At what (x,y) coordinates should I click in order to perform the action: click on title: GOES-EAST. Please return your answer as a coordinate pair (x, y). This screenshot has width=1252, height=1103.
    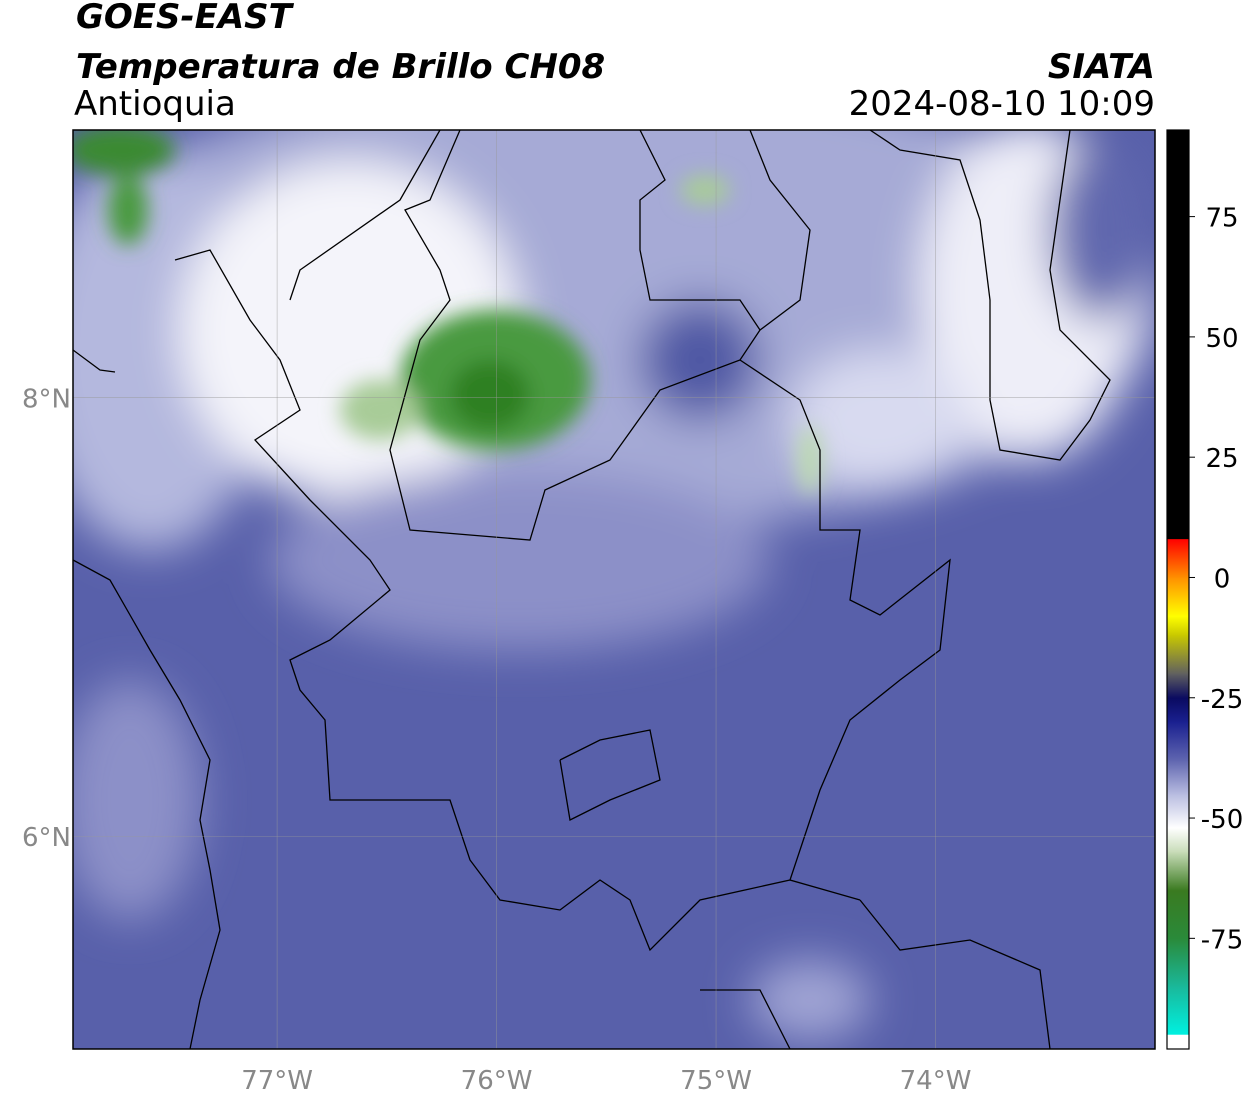
    Looking at the image, I should click on (185, 18).